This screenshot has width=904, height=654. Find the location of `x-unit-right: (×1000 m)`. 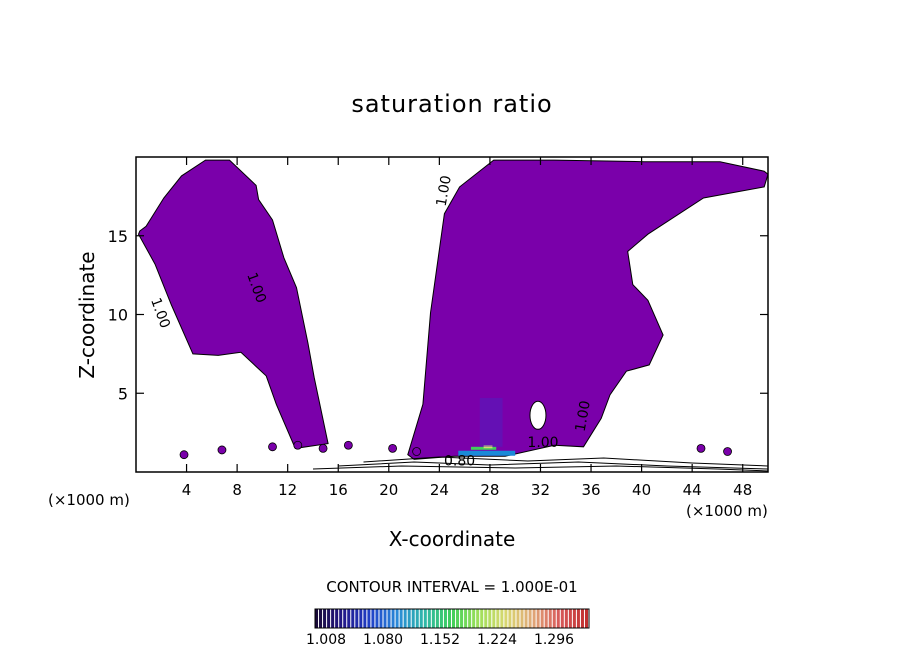

x-unit-right: (×1000 m) is located at coordinates (727, 511).